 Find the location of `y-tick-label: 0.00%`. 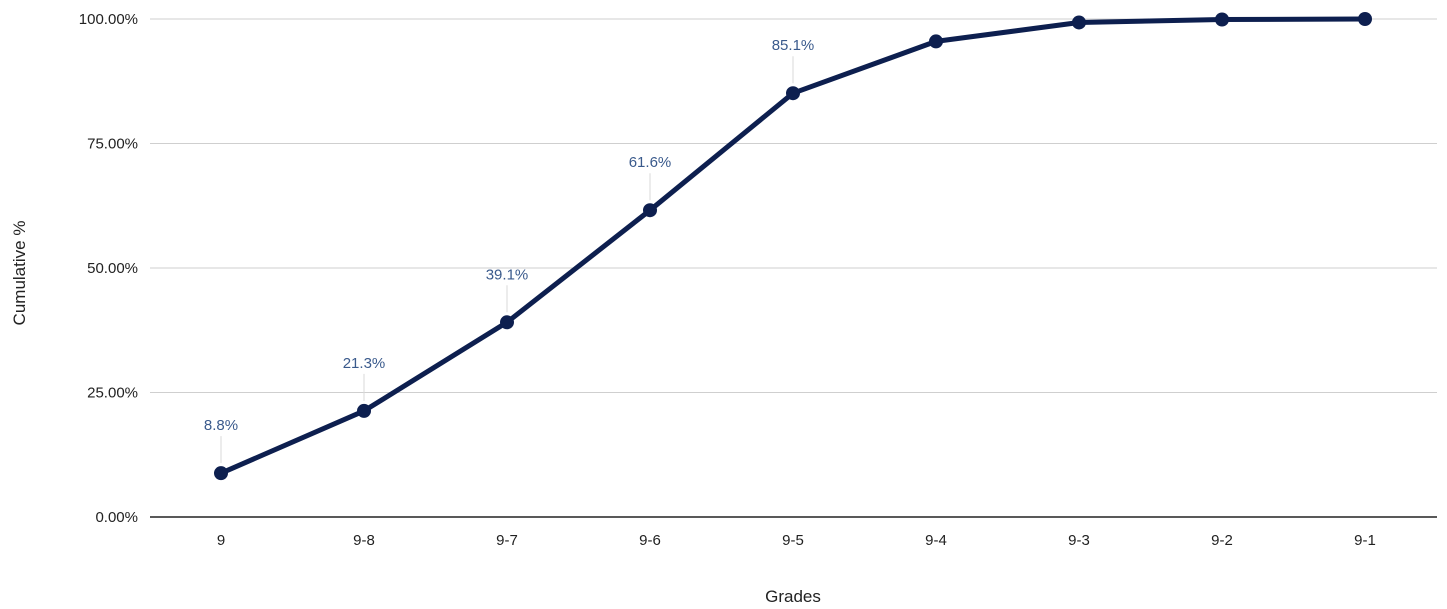

y-tick-label: 0.00% is located at coordinates (116, 517).